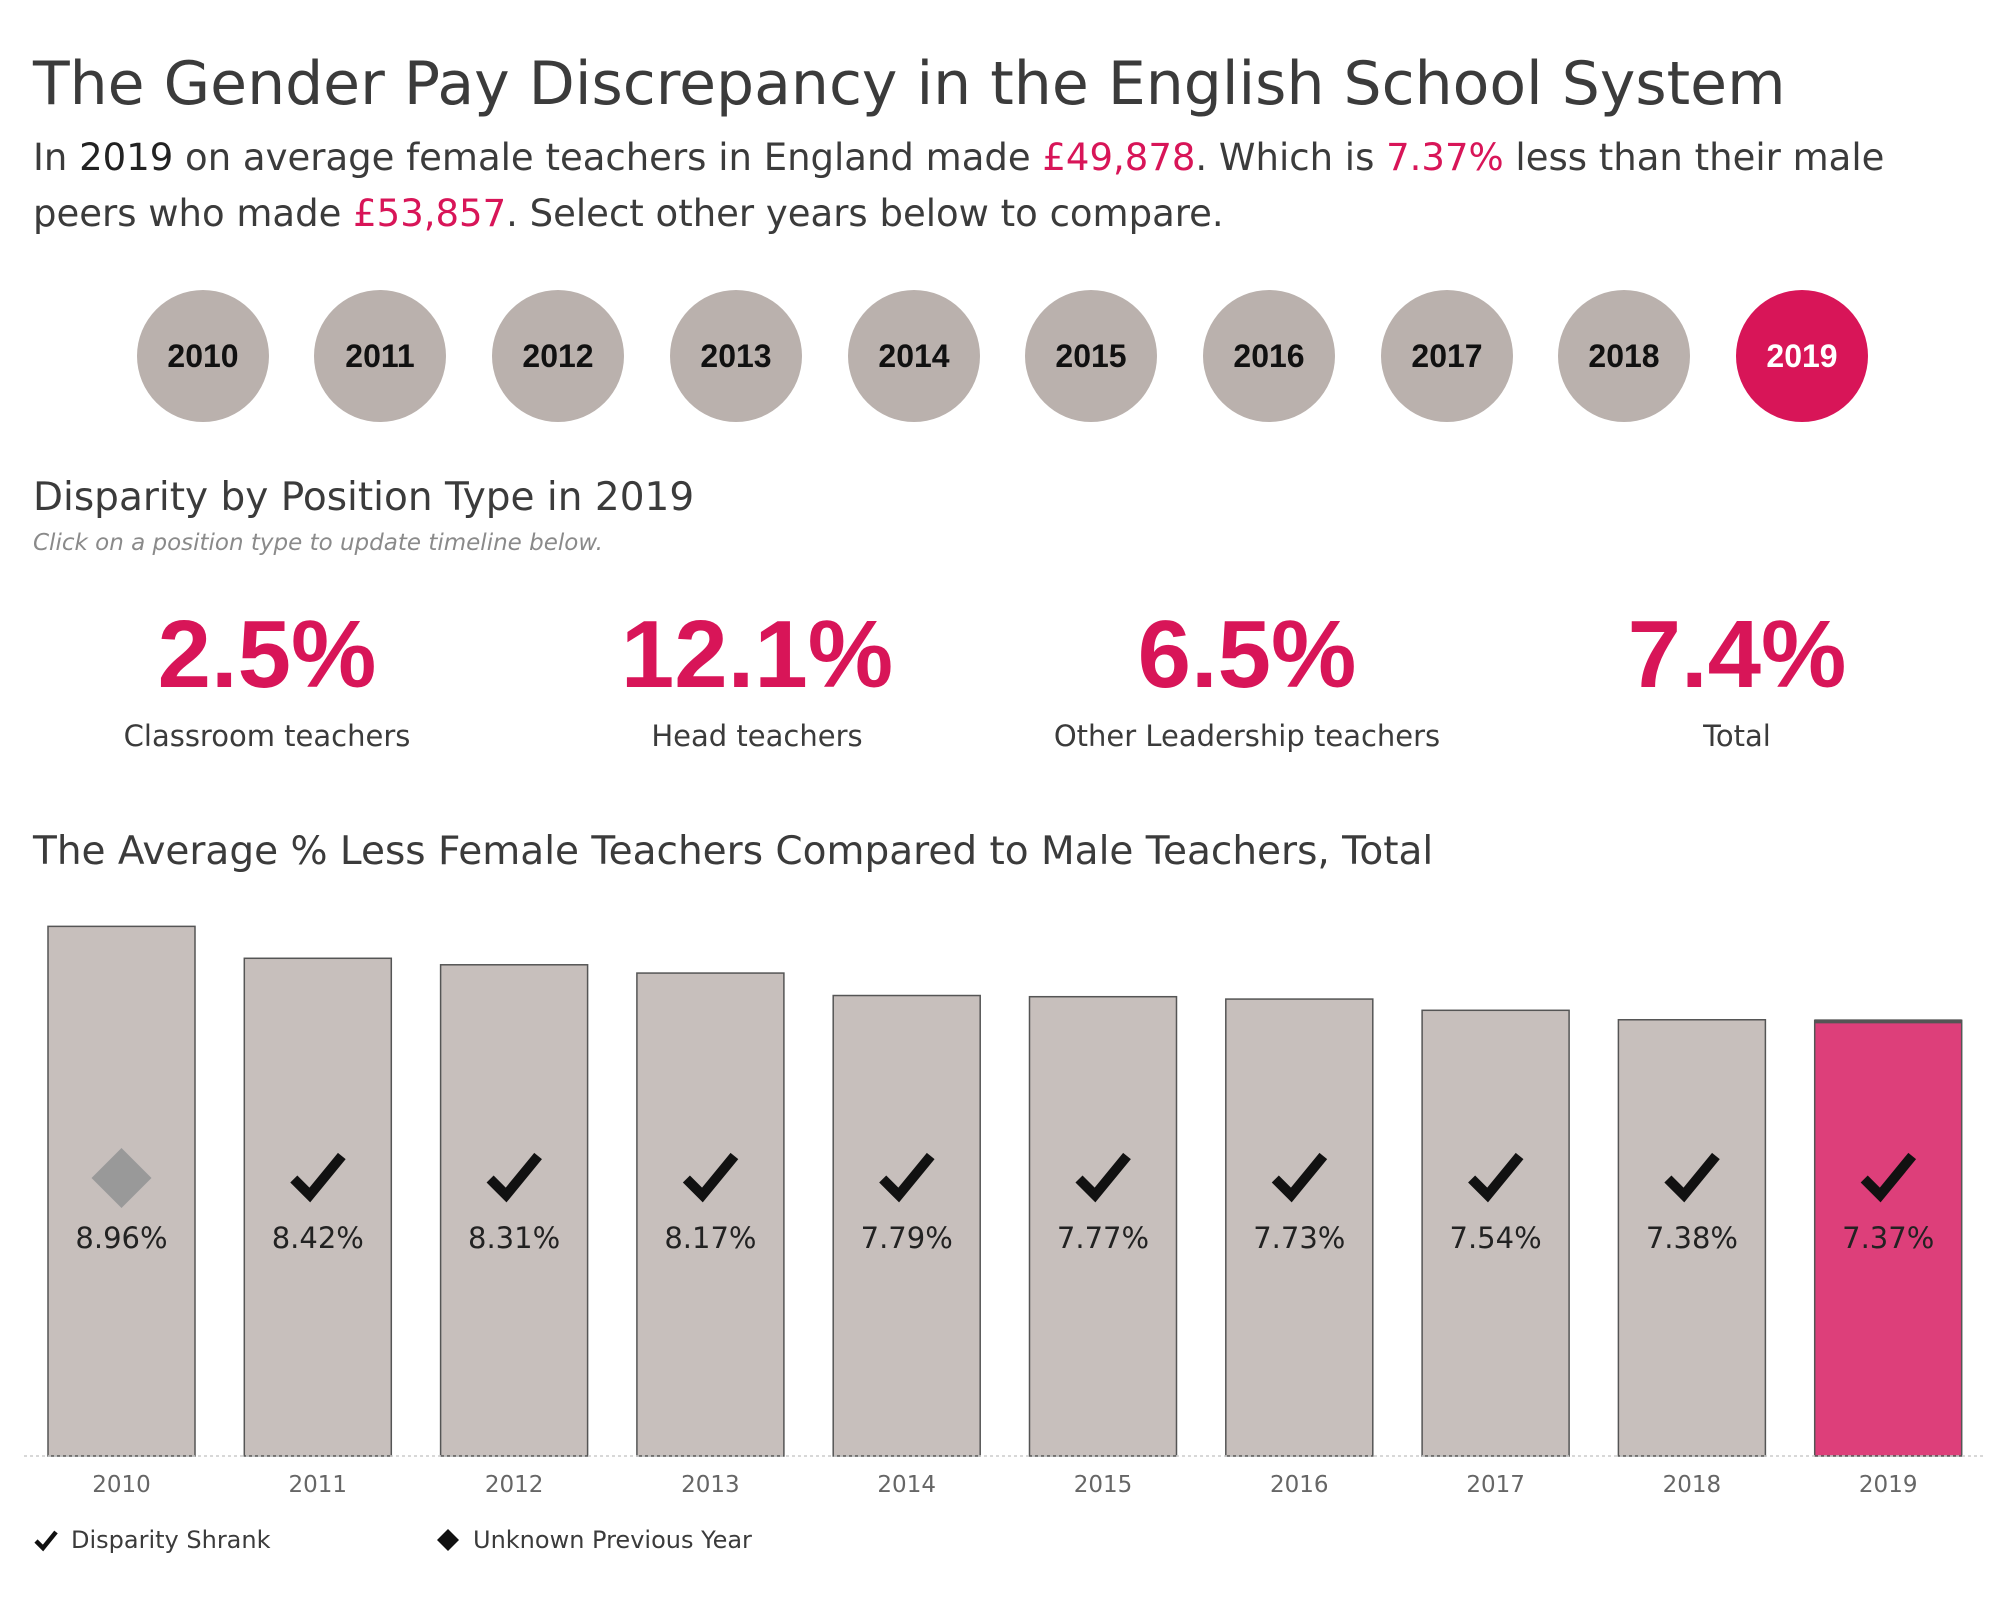 This screenshot has height=1598, width=1998. I want to click on intro-female-pay: £49,878, so click(1119, 157).